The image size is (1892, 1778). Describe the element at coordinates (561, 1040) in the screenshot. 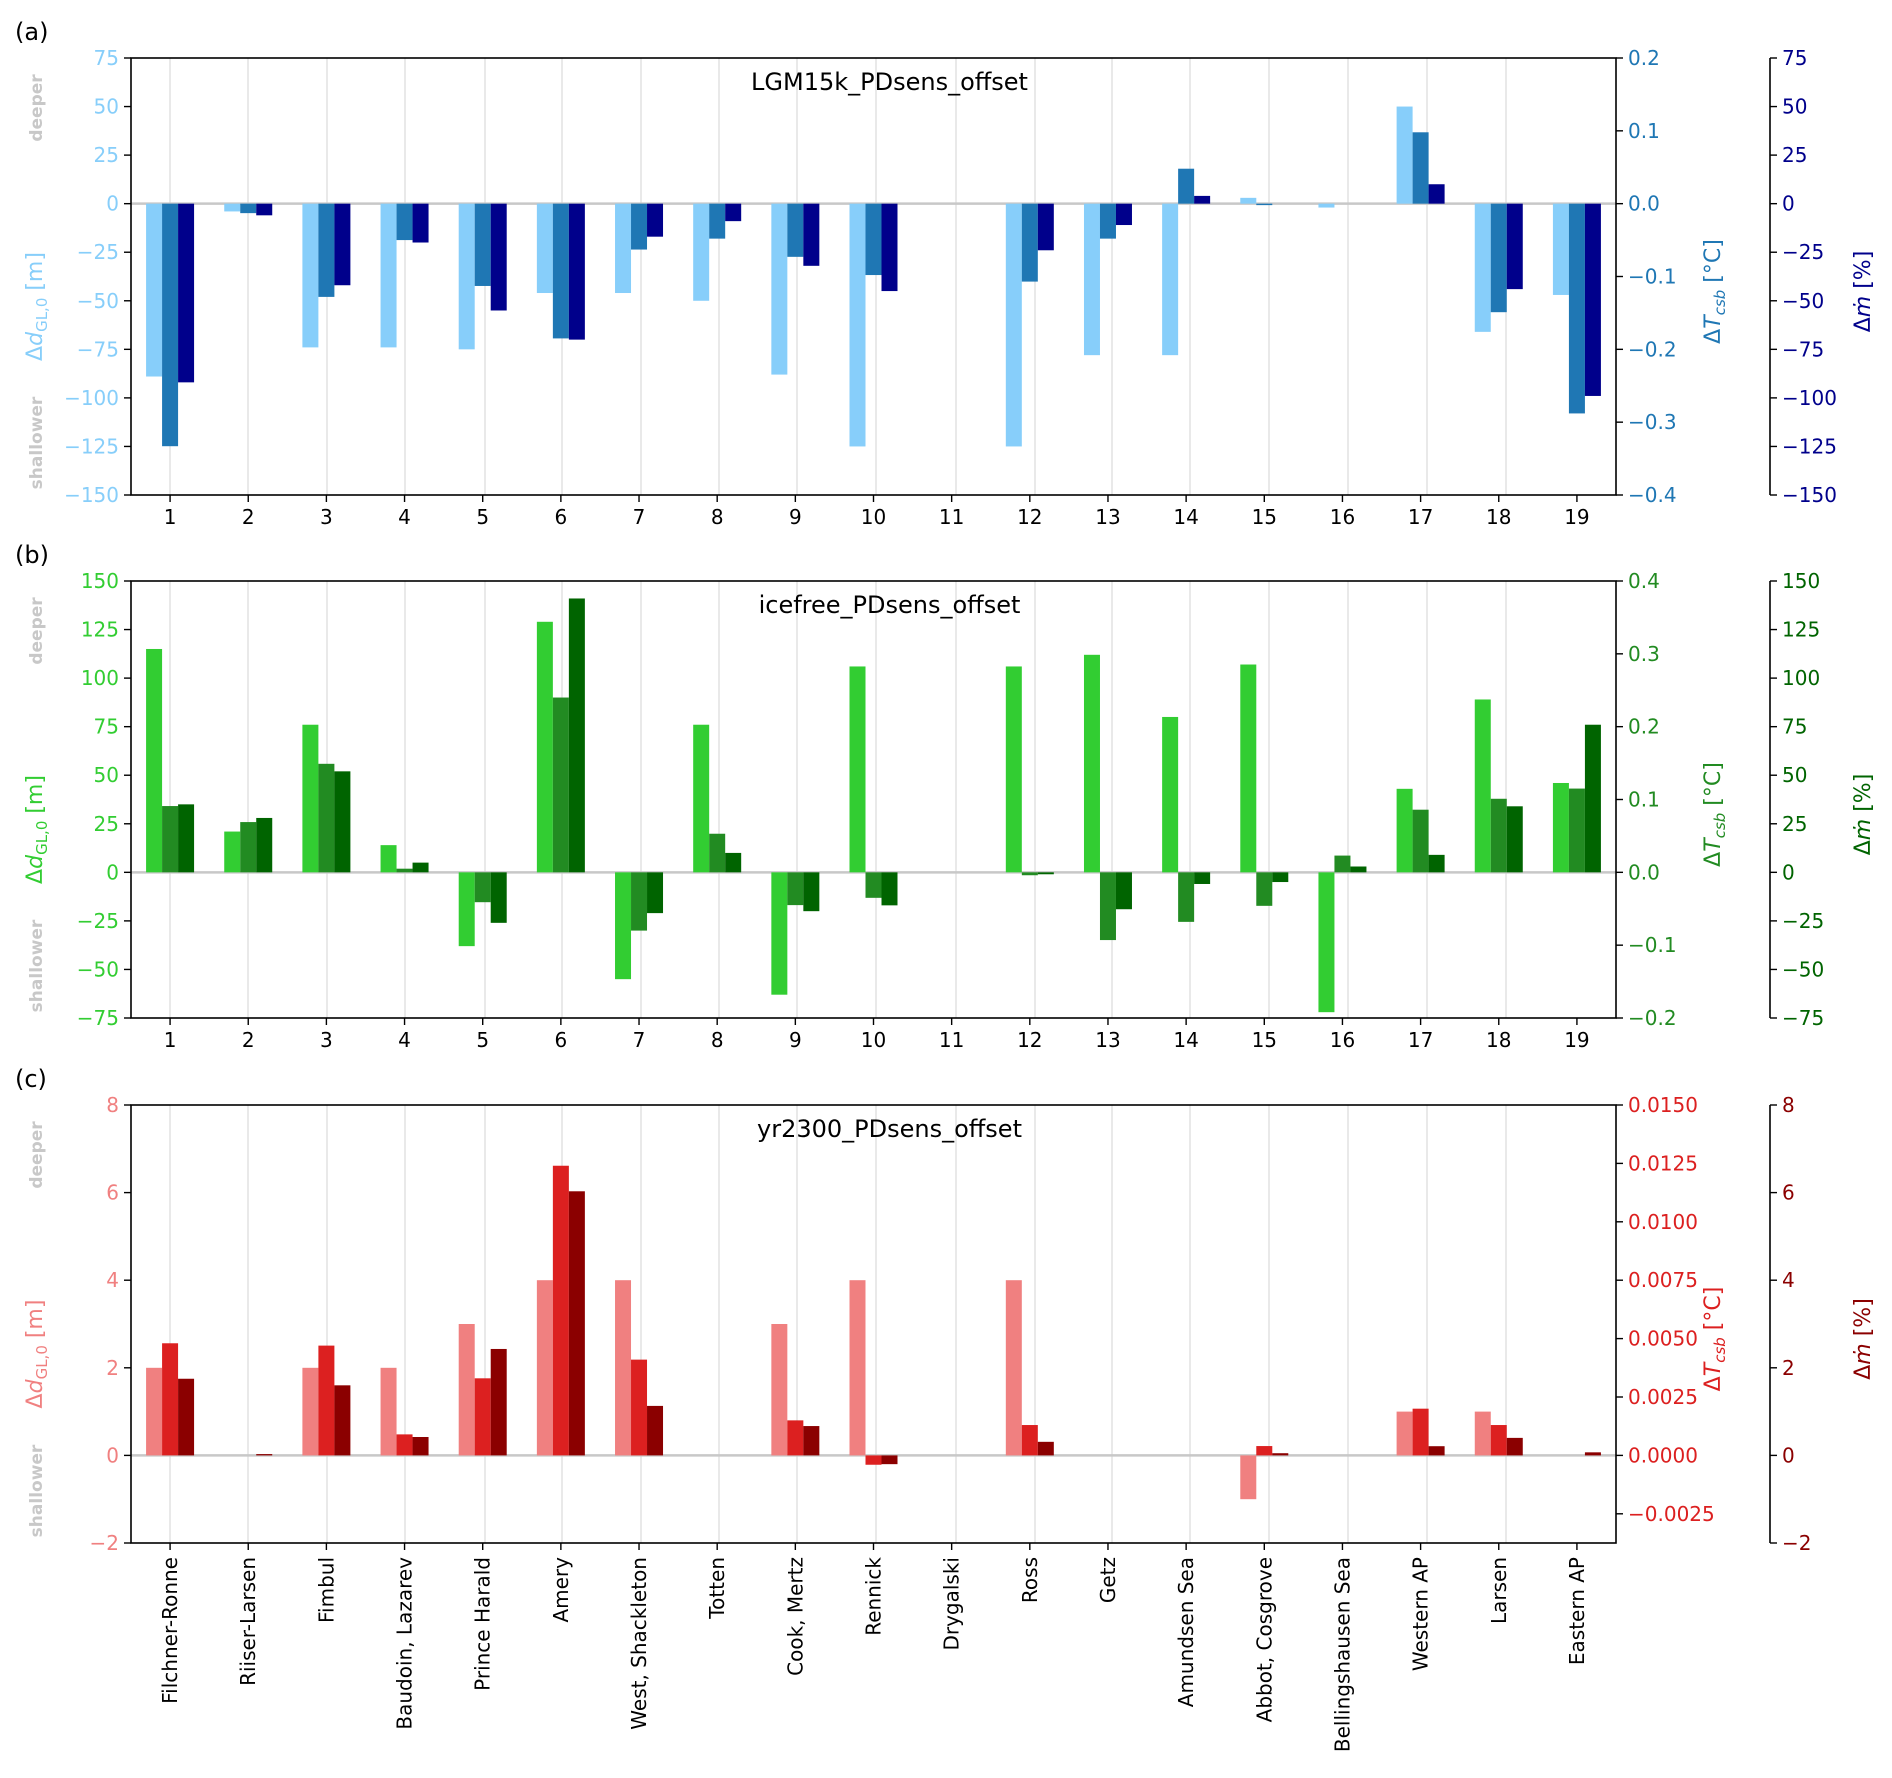

I see `x-tick-label: 6` at that location.